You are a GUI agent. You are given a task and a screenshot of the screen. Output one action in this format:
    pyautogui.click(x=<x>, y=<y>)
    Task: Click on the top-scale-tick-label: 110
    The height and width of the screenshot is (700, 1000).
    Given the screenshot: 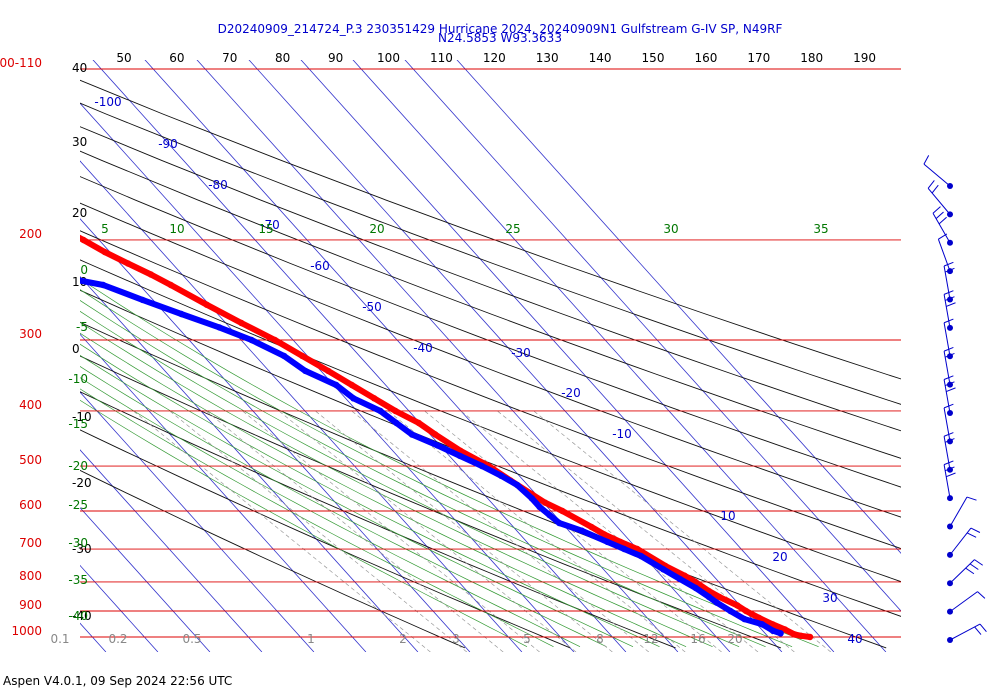 What is the action you would take?
    pyautogui.click(x=441, y=58)
    